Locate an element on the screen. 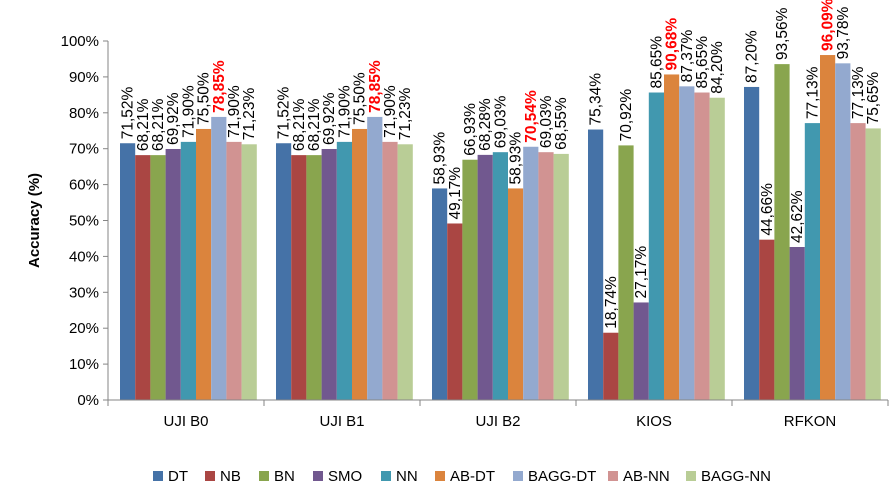  category-labels: UJI B0 UJI B1 UJI B2 KIOS RFKON is located at coordinates (499, 421).